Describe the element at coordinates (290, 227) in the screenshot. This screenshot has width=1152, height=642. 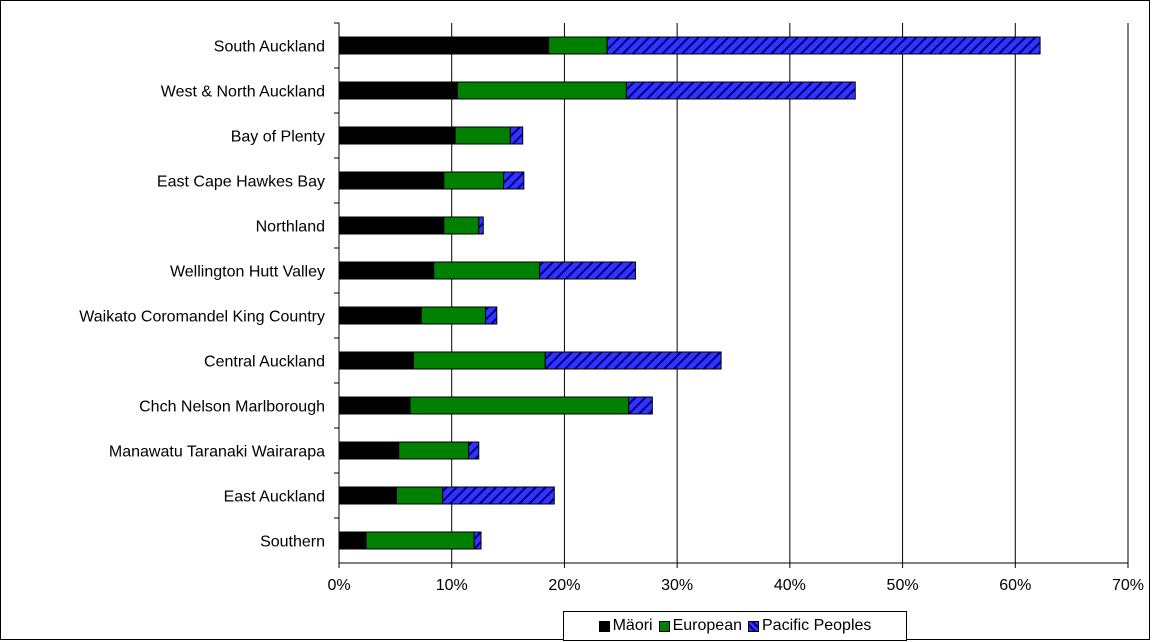
I see `category-label: Northland` at that location.